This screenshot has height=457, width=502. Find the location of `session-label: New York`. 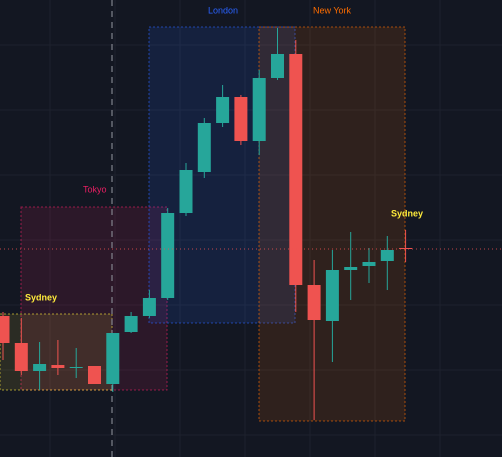

session-label: New York is located at coordinates (332, 10).